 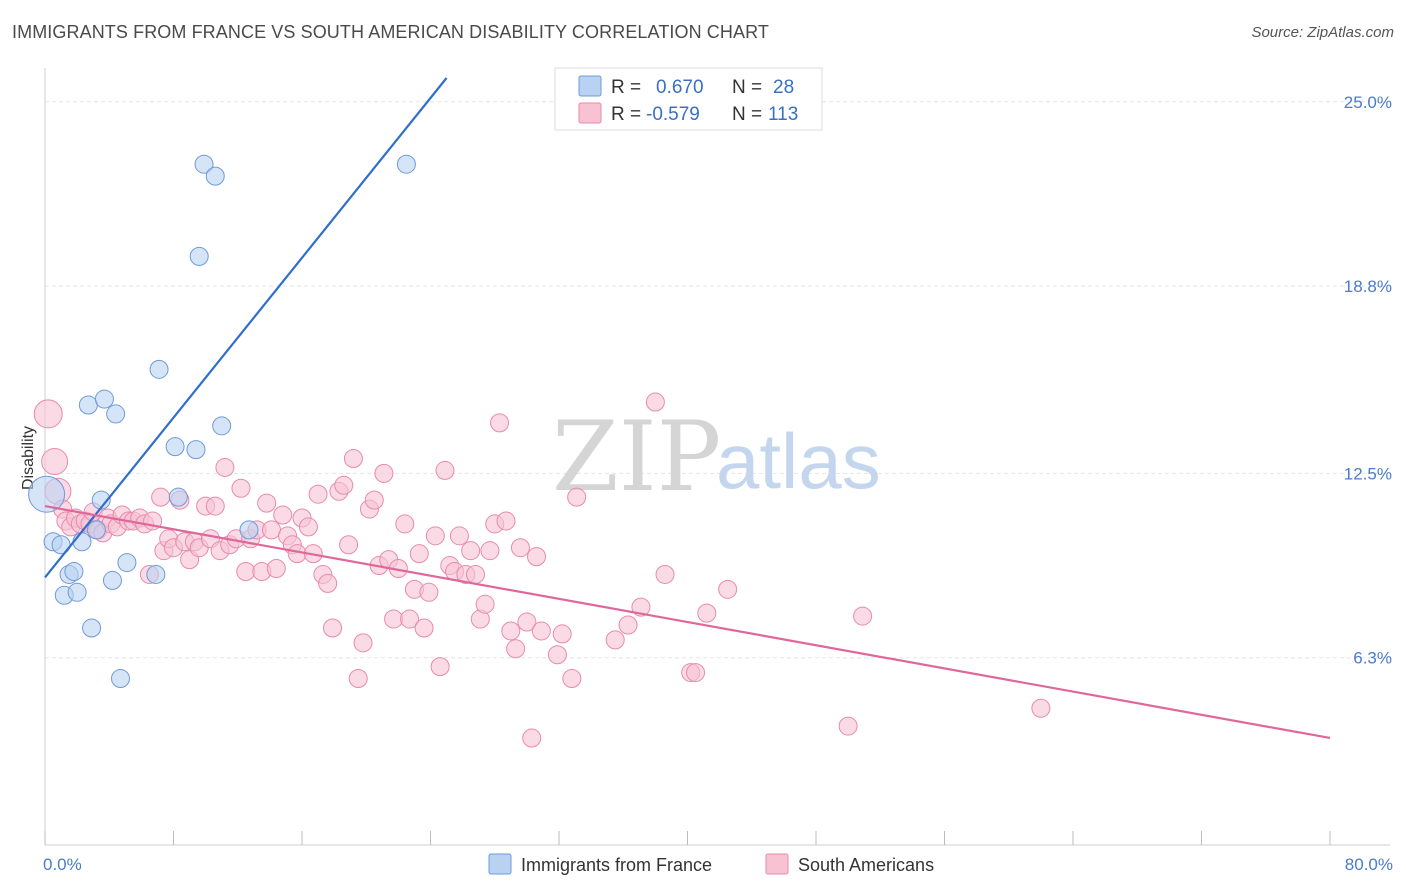 I want to click on bottom-legend-swatch-france, so click(x=500, y=864).